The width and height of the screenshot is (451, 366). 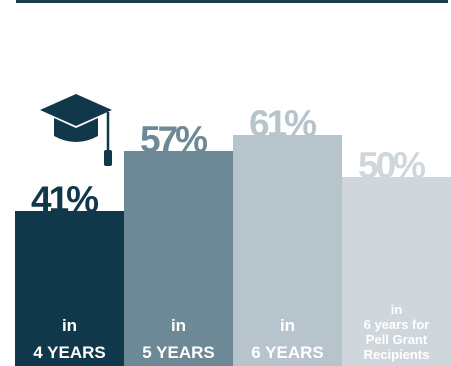 What do you see at coordinates (69, 352) in the screenshot?
I see `bar-label-line: 4 YEARS` at bounding box center [69, 352].